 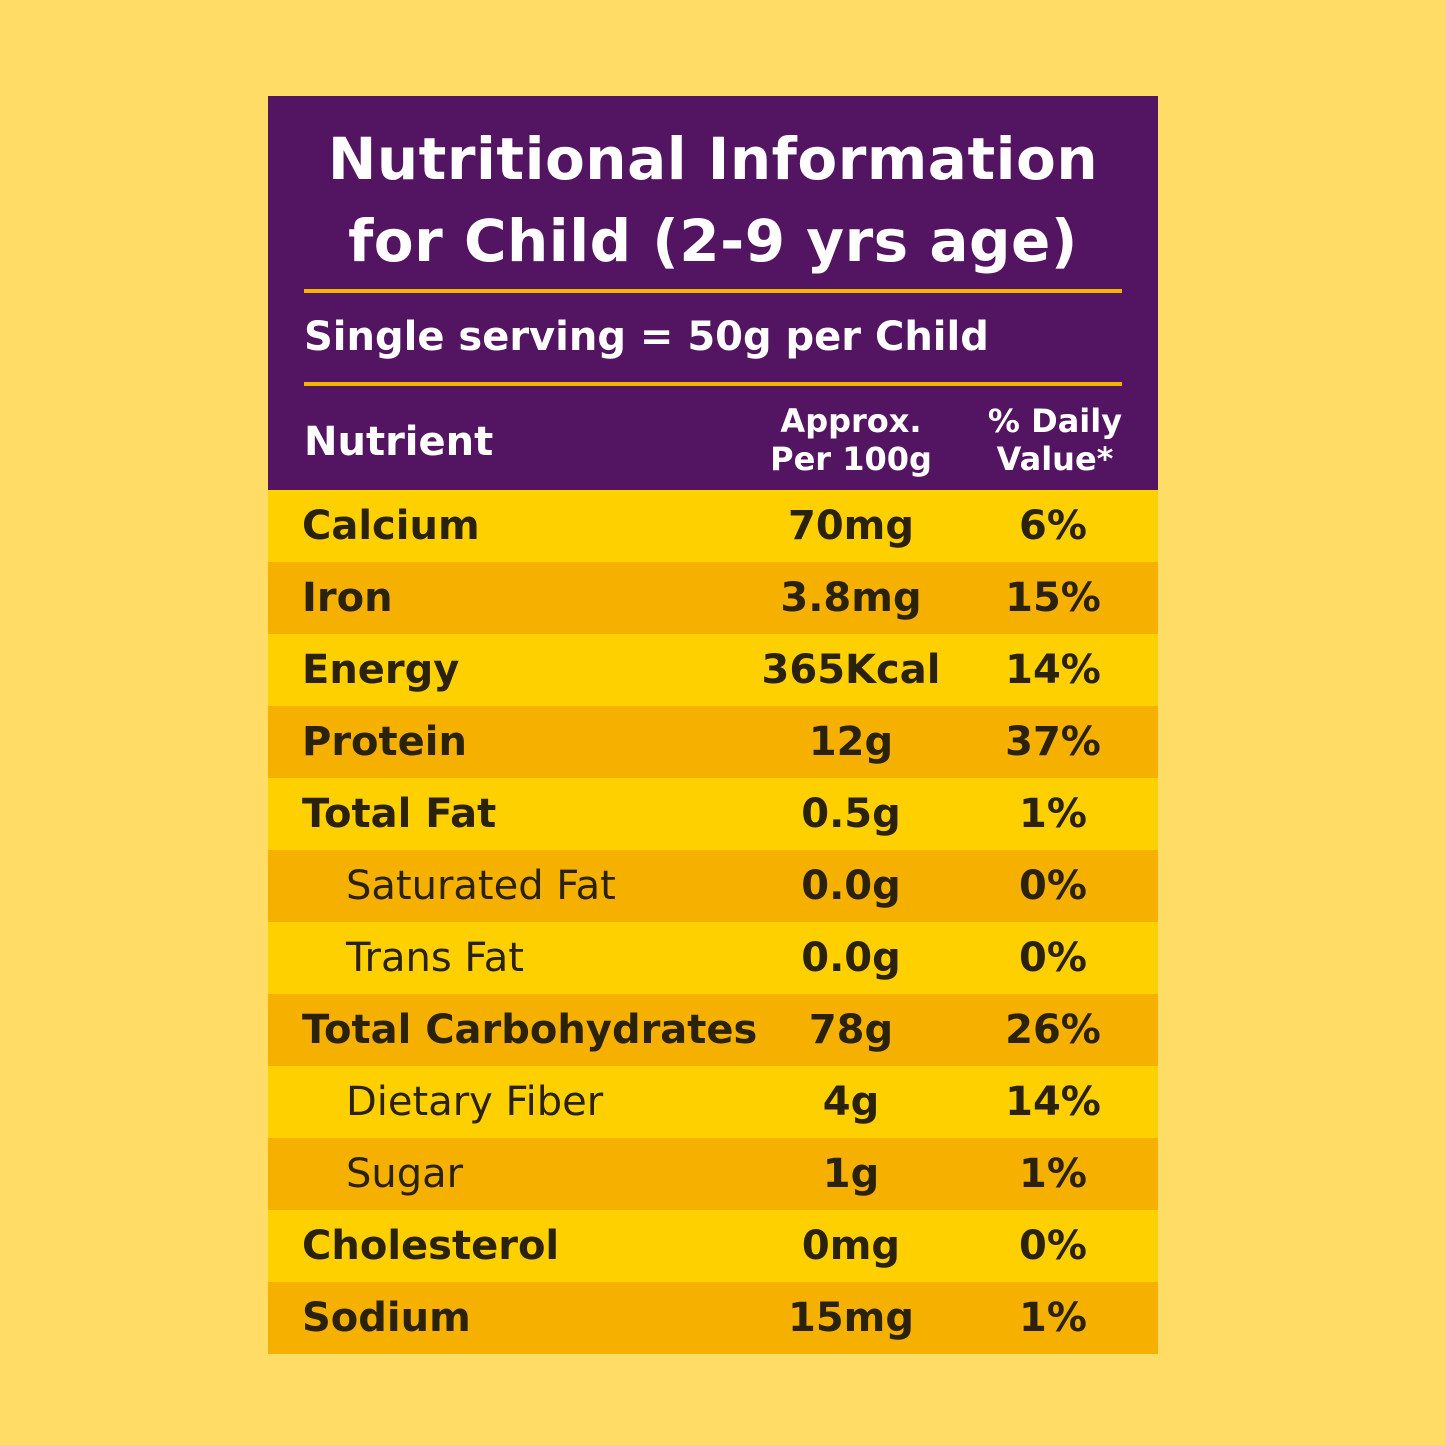 What do you see at coordinates (381, 670) in the screenshot?
I see `nutrient-name: Energy` at bounding box center [381, 670].